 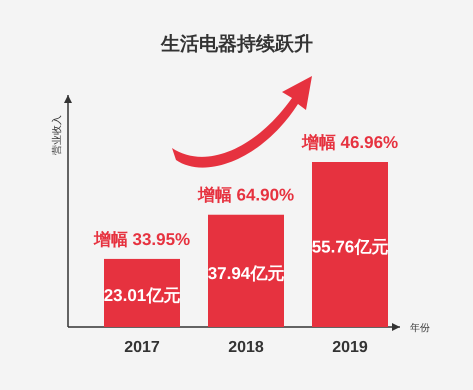 I want to click on data-label: 37.94亿元, so click(x=246, y=273).